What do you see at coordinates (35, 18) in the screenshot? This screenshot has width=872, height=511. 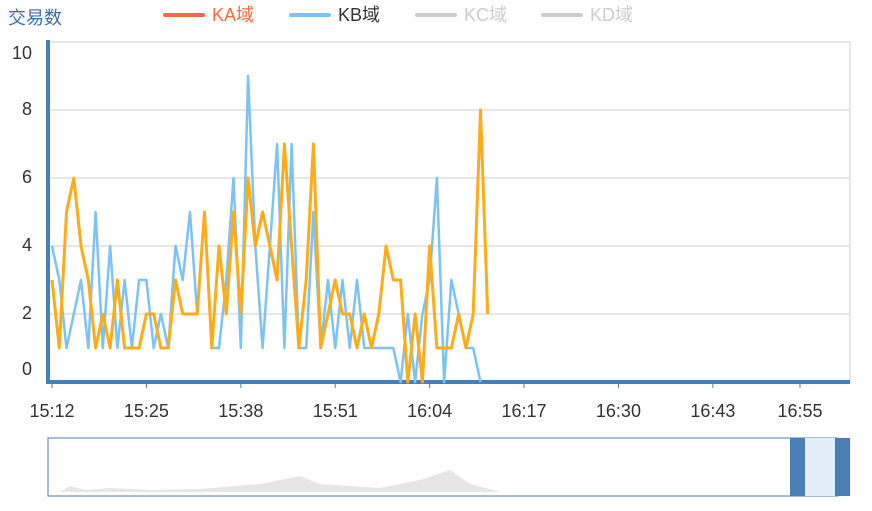 I see `y-axis-title: 交易数` at bounding box center [35, 18].